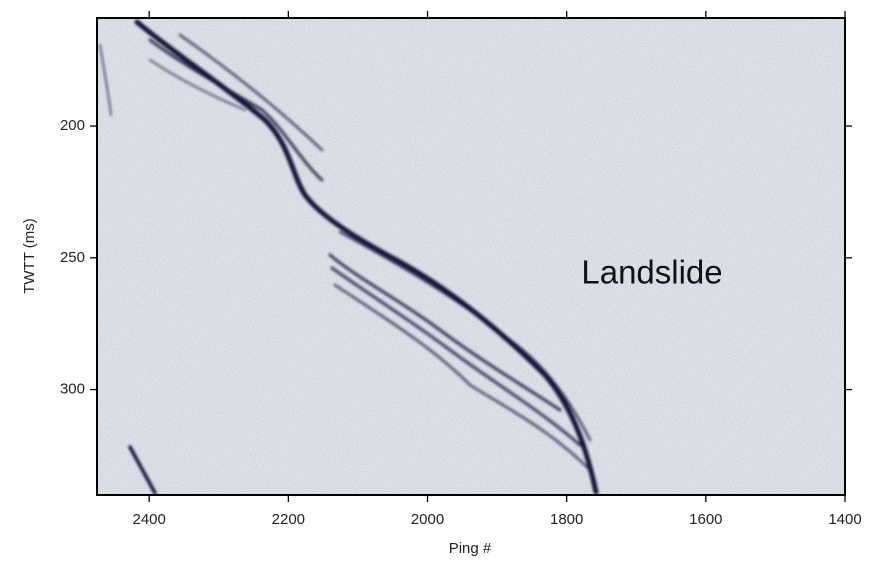 The image size is (871, 565). I want to click on x-tick-label: 2200, so click(288, 519).